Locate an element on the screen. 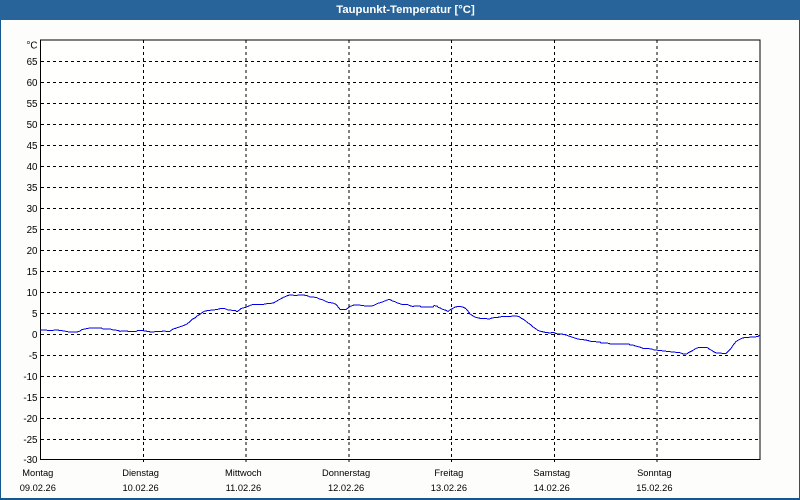  svg-text: 11.02.26 is located at coordinates (244, 488).